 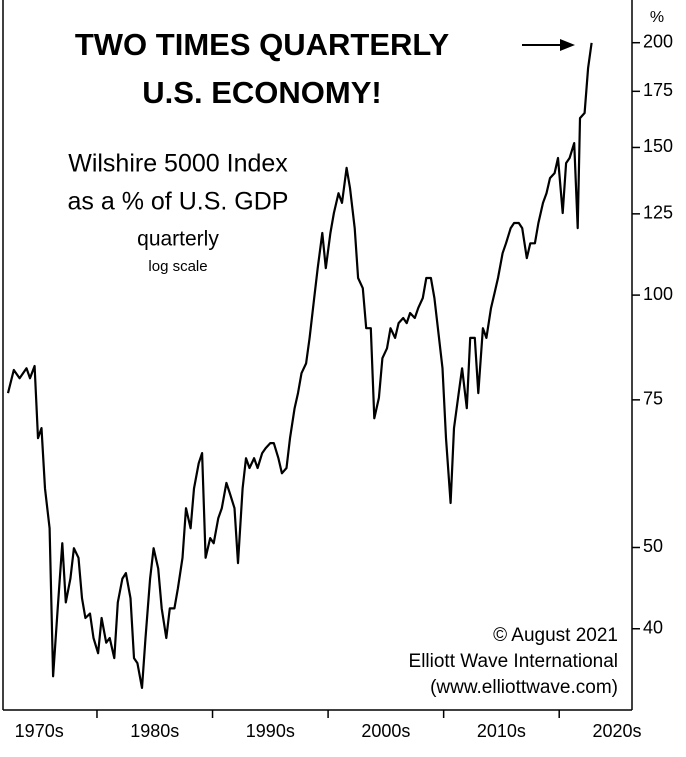 What do you see at coordinates (567, 45) in the screenshot?
I see `arrow-head` at bounding box center [567, 45].